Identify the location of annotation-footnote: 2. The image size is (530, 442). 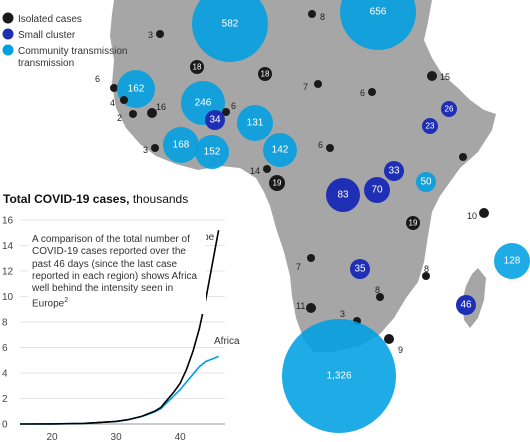
(66, 301).